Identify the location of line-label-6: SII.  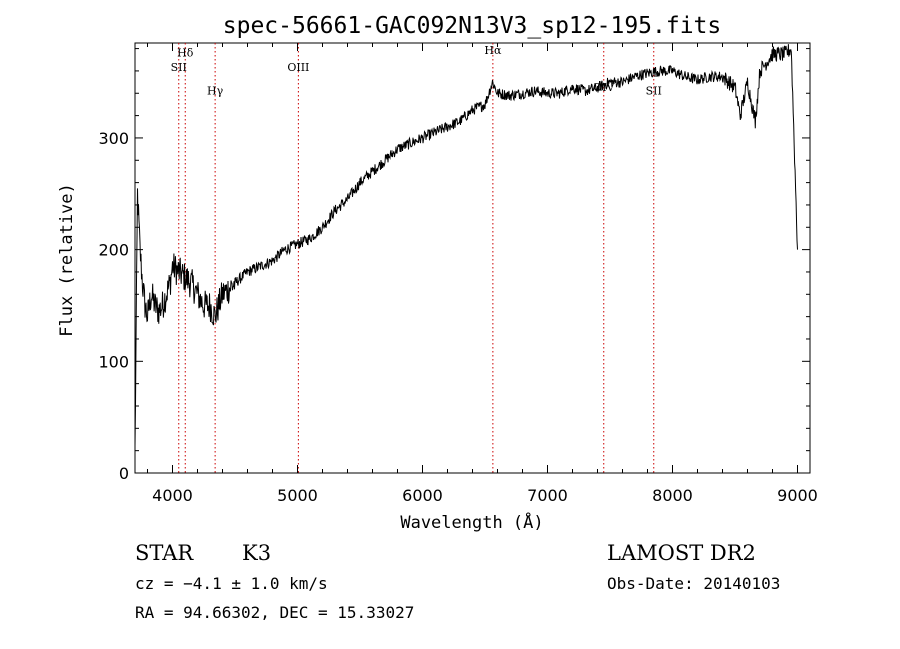
(654, 90).